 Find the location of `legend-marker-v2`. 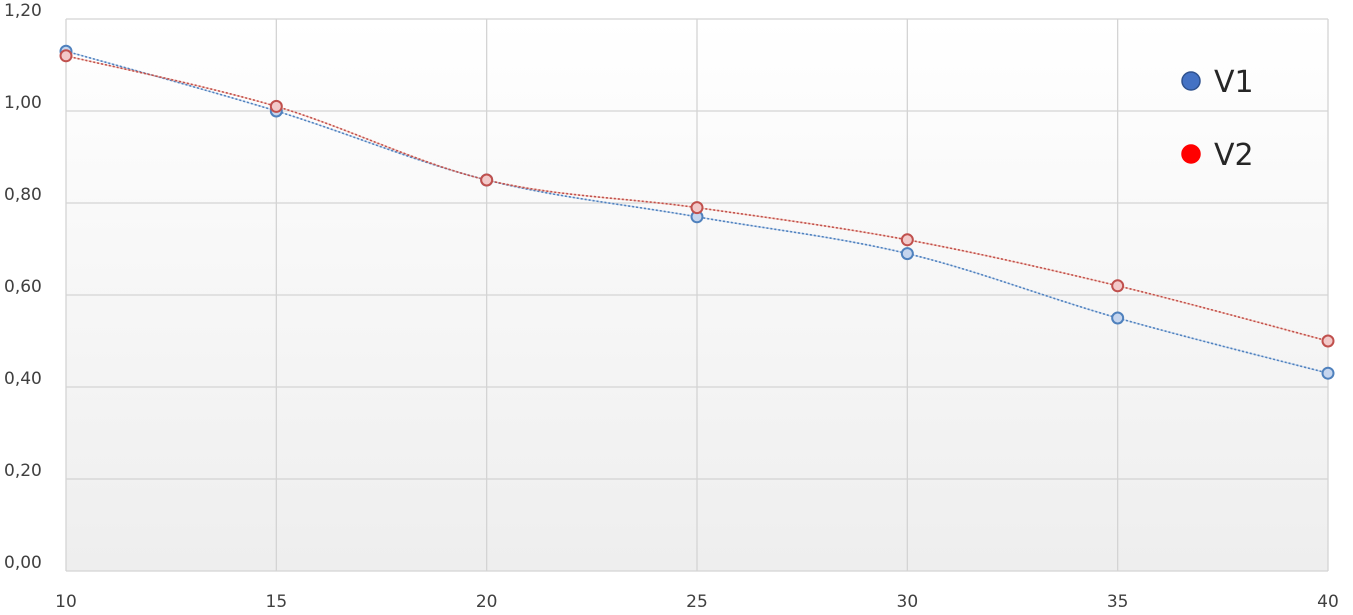

legend-marker-v2 is located at coordinates (1191, 154).